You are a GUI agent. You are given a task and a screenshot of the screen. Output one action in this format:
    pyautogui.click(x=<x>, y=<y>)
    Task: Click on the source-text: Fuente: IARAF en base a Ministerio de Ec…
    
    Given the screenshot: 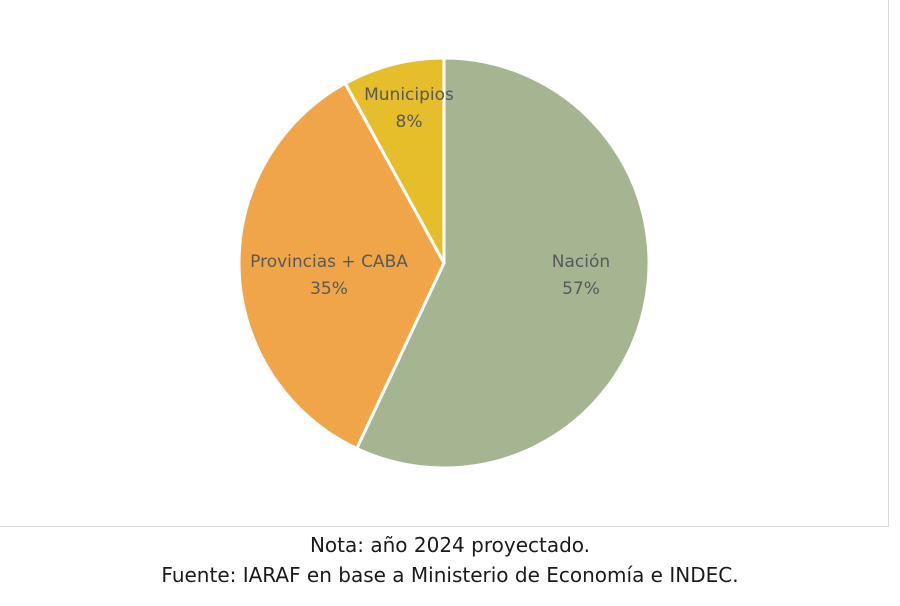 What is the action you would take?
    pyautogui.click(x=450, y=575)
    